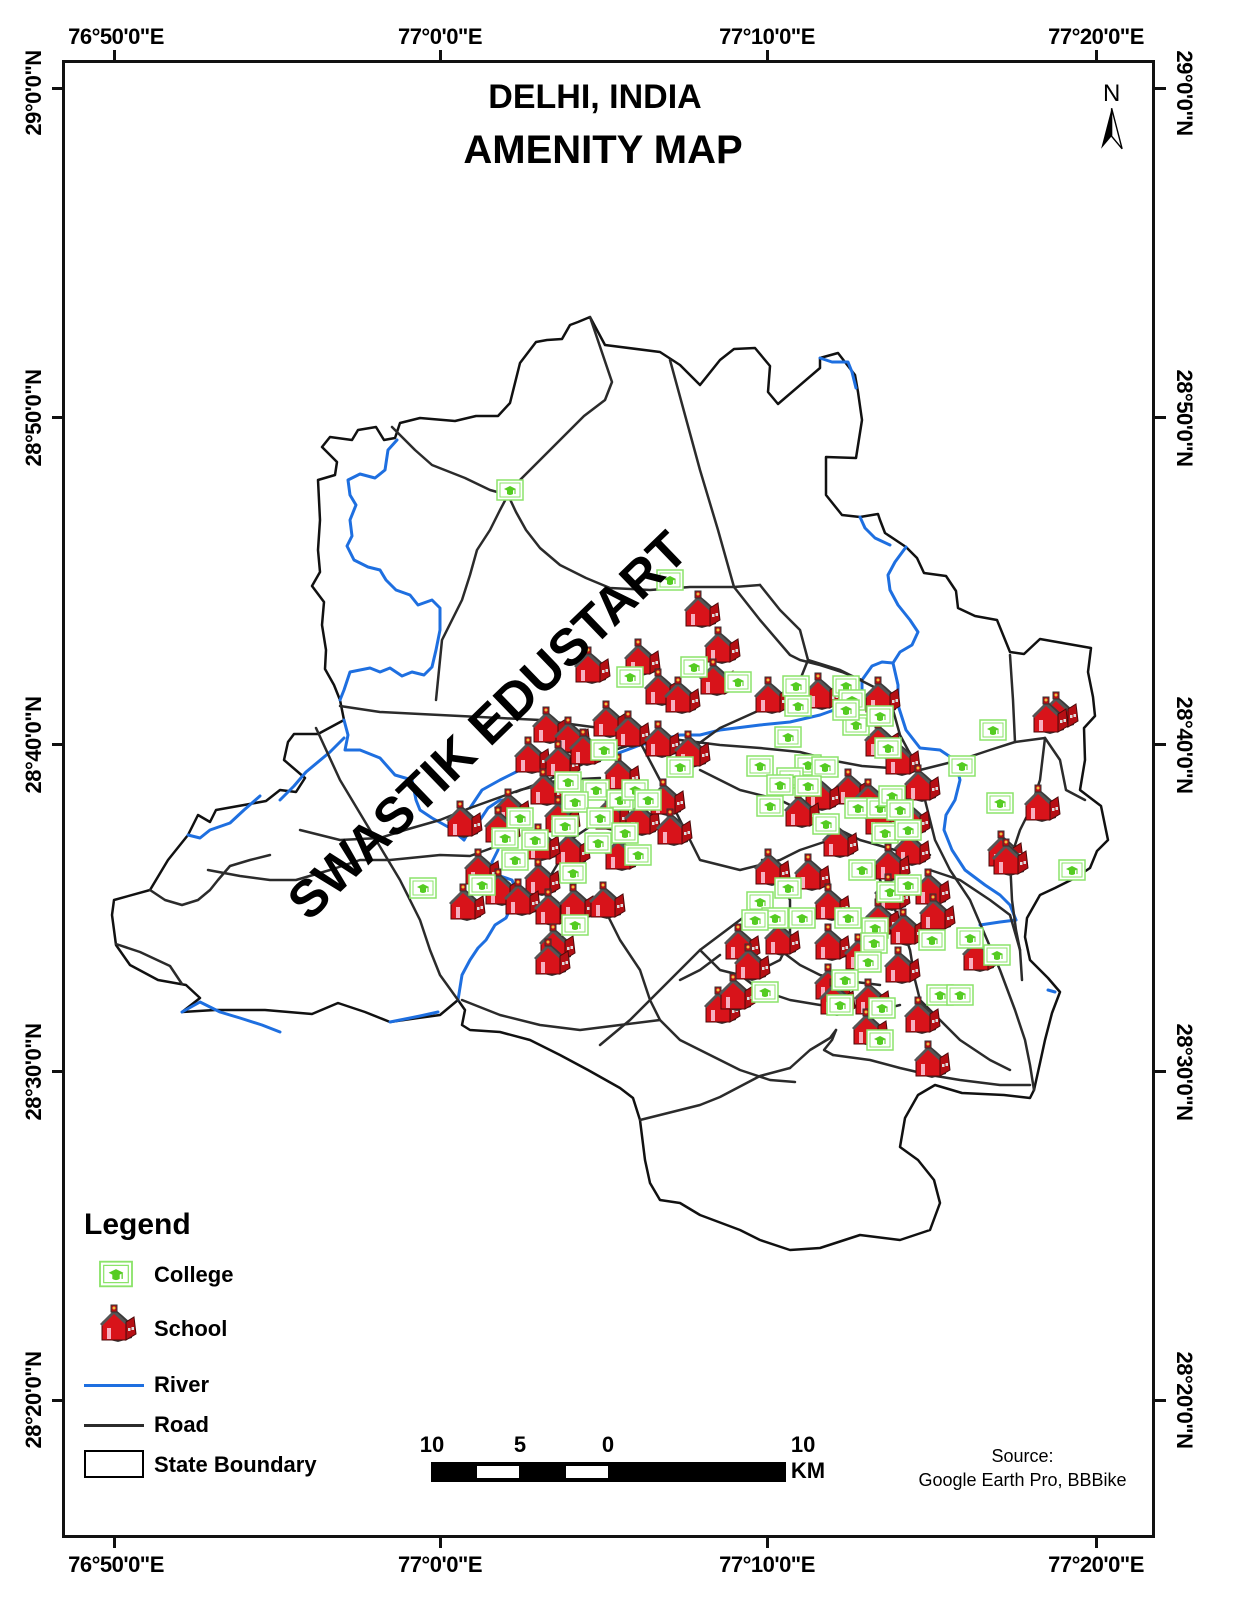  I want to click on source-label: Source:, so click(1022, 1456).